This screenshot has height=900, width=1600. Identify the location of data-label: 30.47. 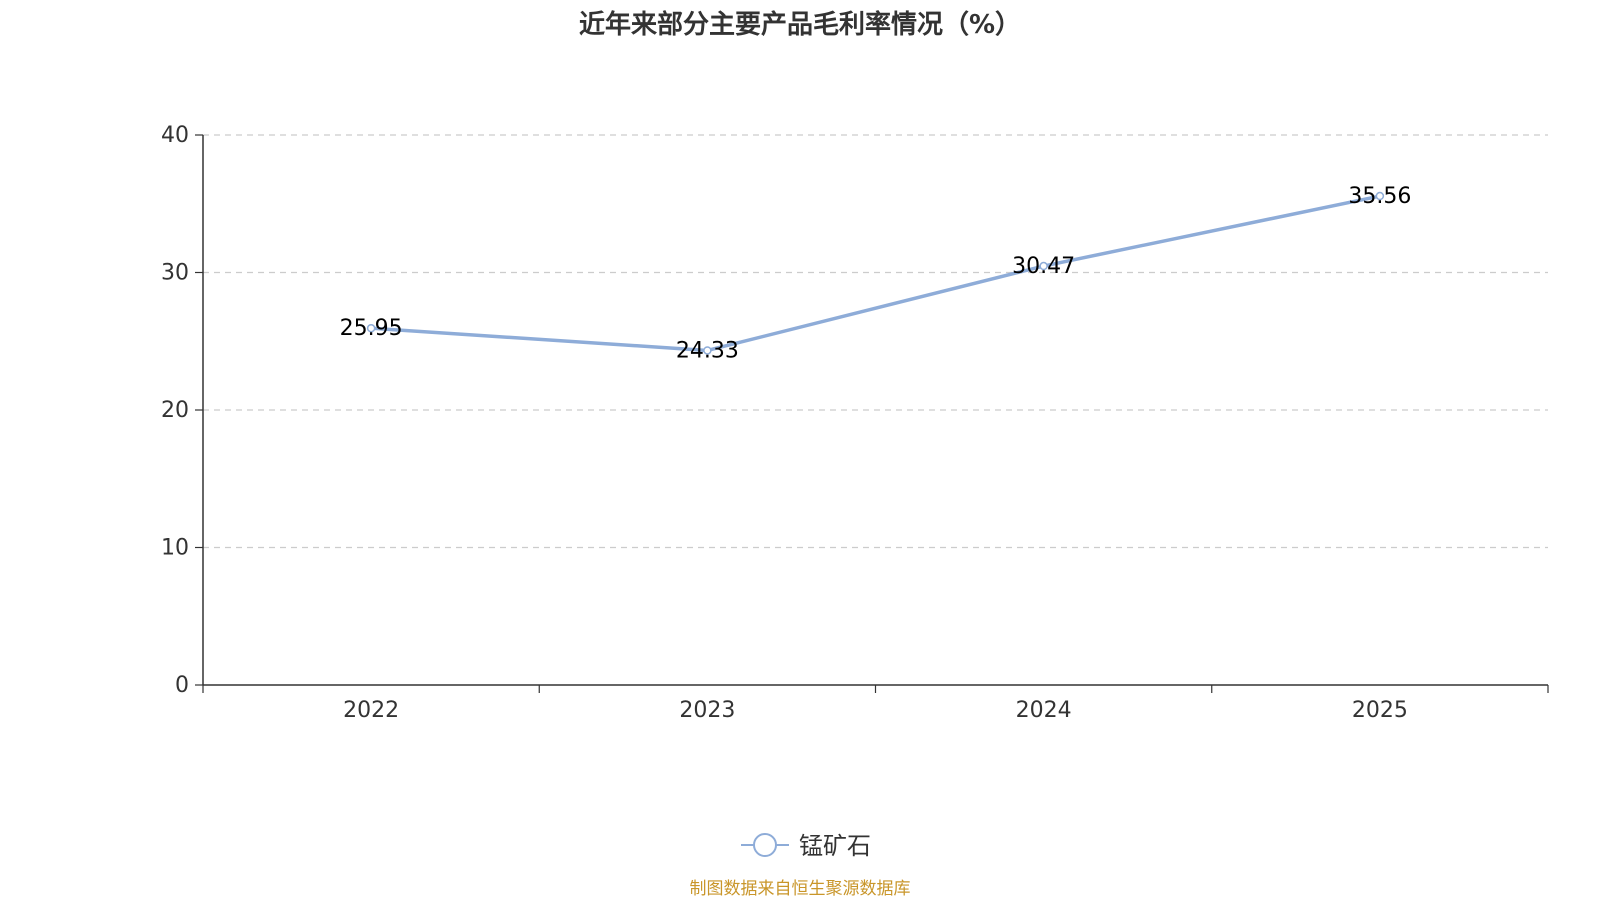
(1043, 266).